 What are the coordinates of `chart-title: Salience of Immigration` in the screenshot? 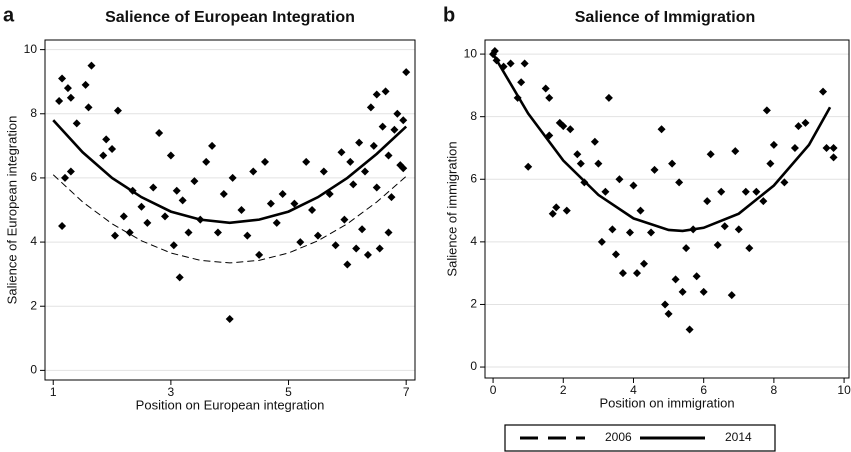 It's located at (665, 17).